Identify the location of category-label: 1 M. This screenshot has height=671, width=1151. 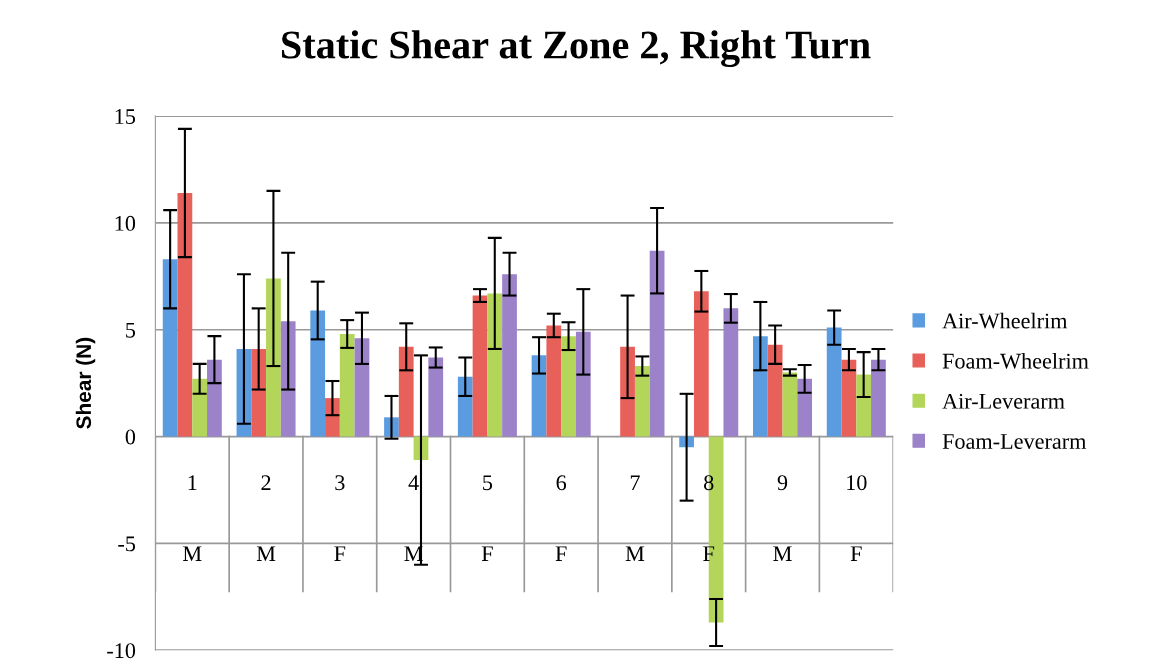
(192, 518).